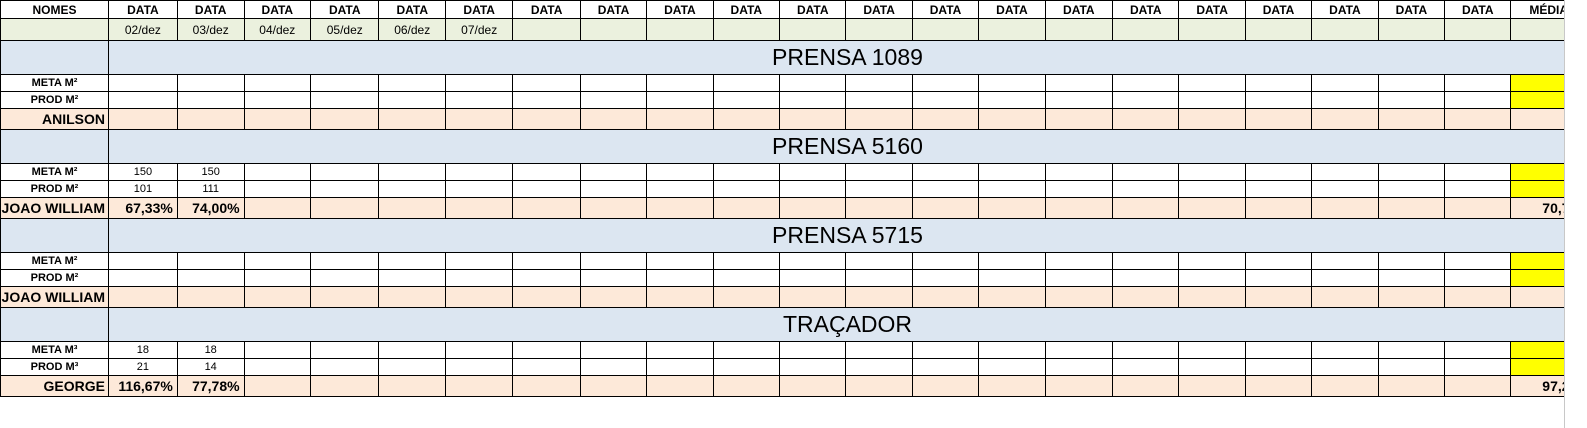 The width and height of the screenshot is (1587, 428). What do you see at coordinates (847, 57) in the screenshot?
I see `section-title: PRENSA 1089` at bounding box center [847, 57].